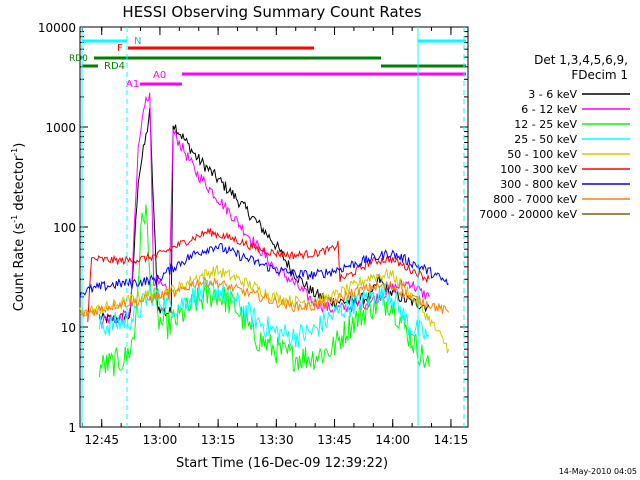  What do you see at coordinates (538, 169) in the screenshot?
I see `legend-label-5: 100 - 300 keV` at bounding box center [538, 169].